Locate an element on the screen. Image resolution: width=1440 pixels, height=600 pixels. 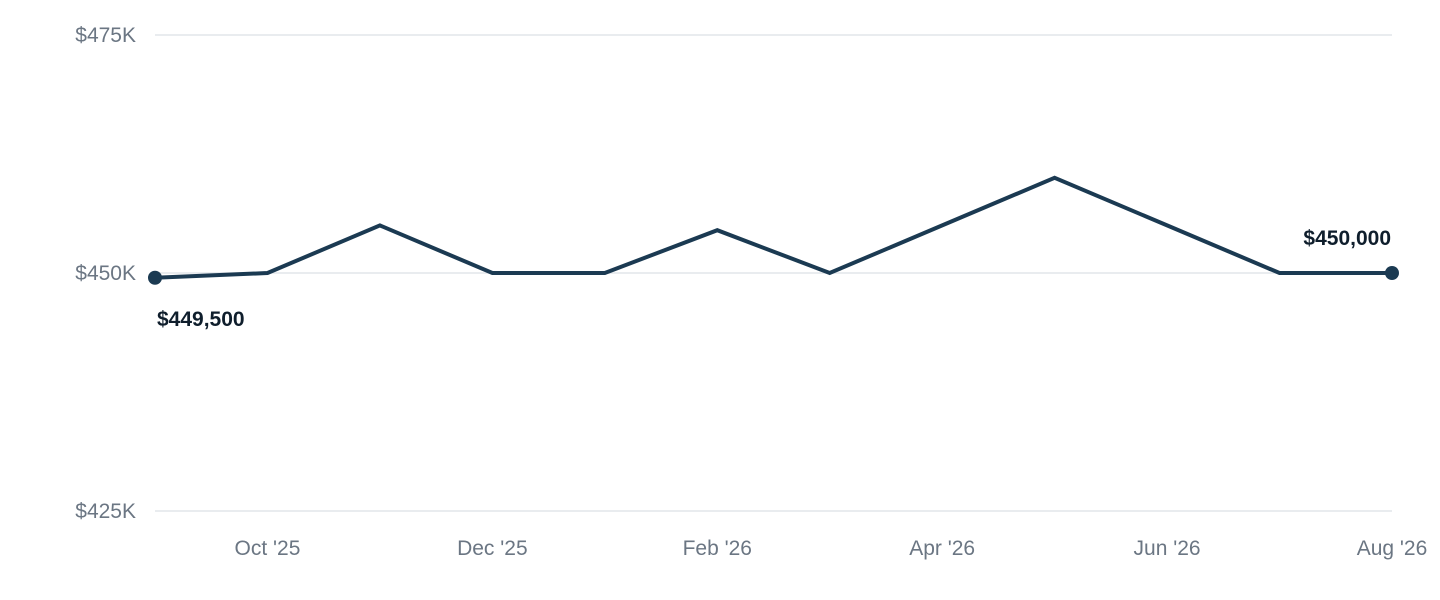
y-tick-label: $475K is located at coordinates (105, 35).